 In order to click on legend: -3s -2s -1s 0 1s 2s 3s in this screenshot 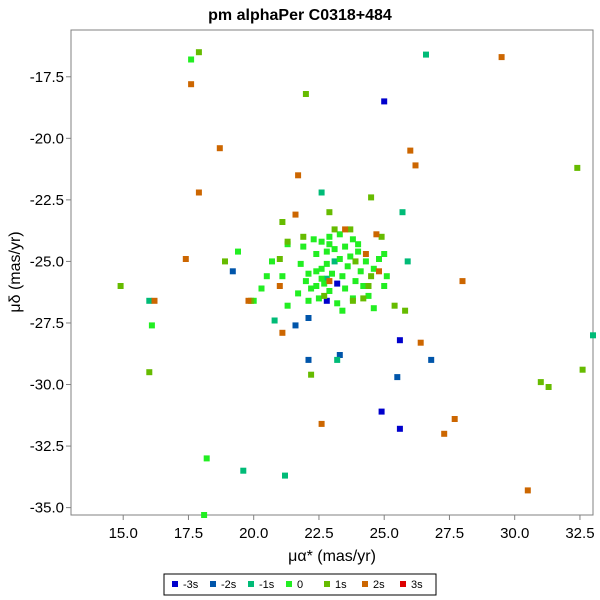, I will do `click(300, 584)`.